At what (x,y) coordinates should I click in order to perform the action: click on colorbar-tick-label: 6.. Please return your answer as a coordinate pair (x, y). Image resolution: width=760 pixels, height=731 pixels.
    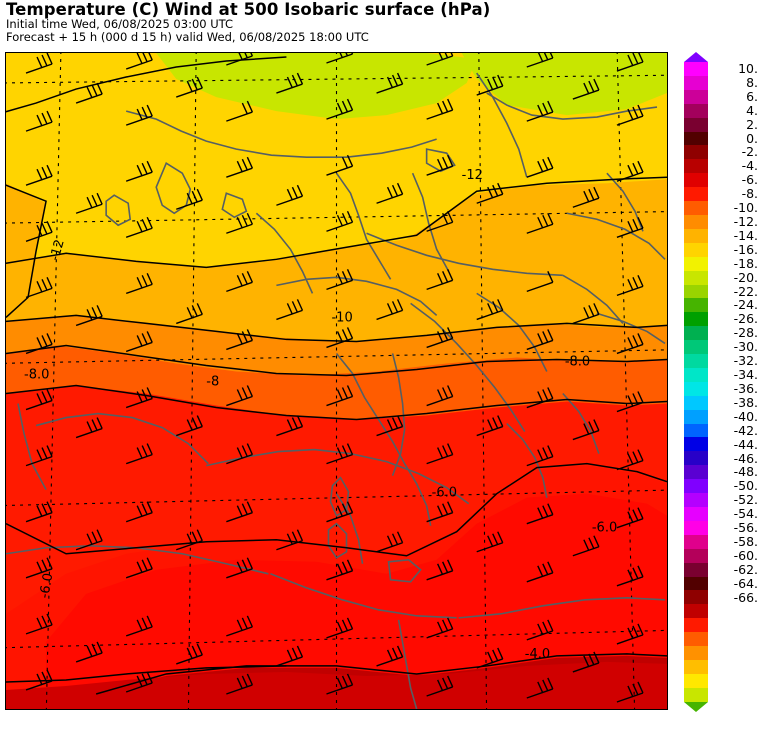
    Looking at the image, I should click on (752, 96).